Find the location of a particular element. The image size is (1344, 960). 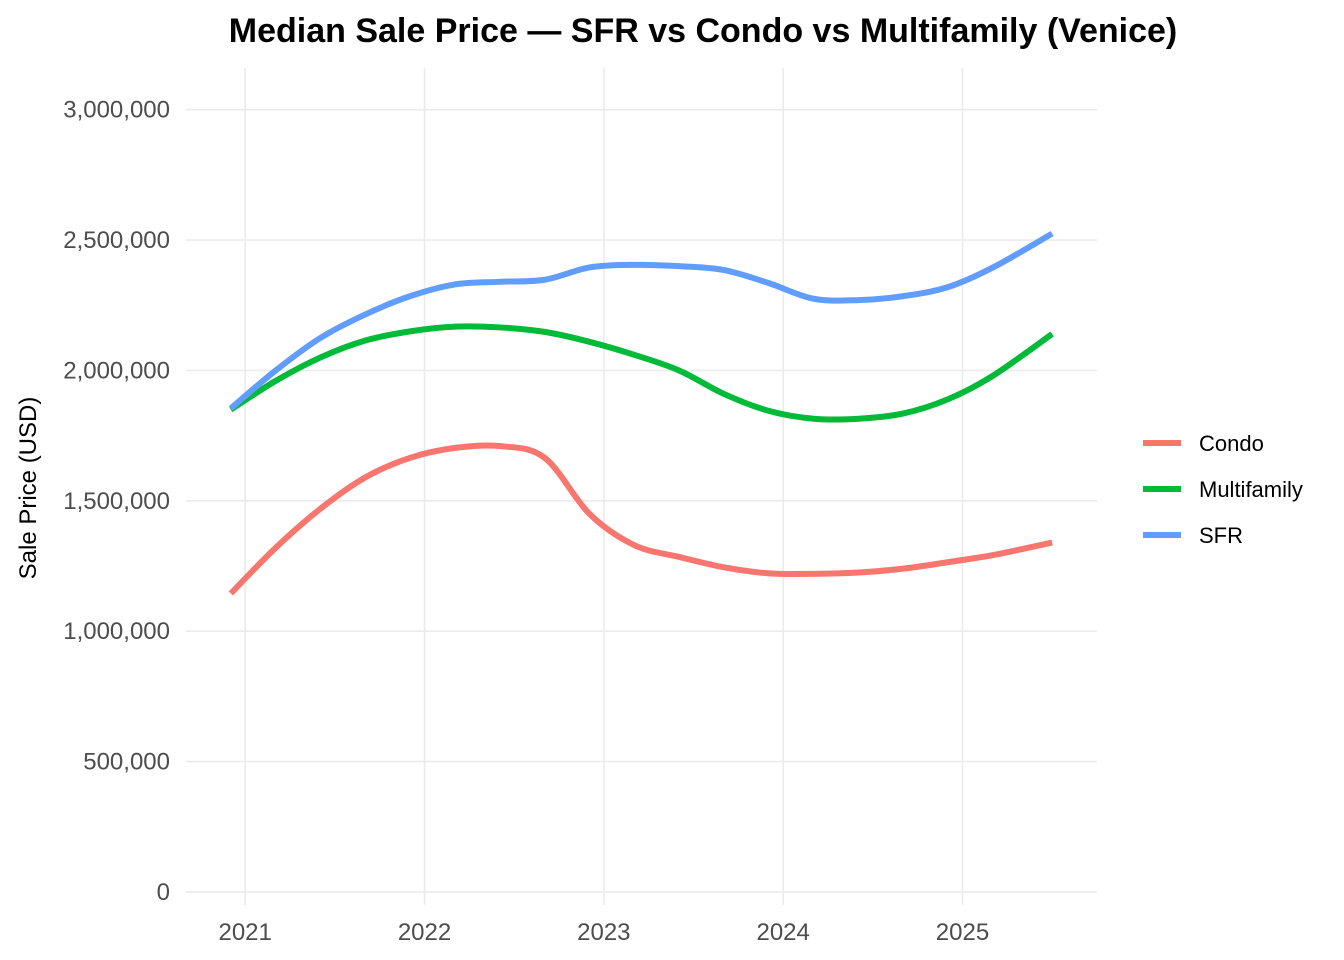

x-tick-label: 2025 is located at coordinates (962, 932).